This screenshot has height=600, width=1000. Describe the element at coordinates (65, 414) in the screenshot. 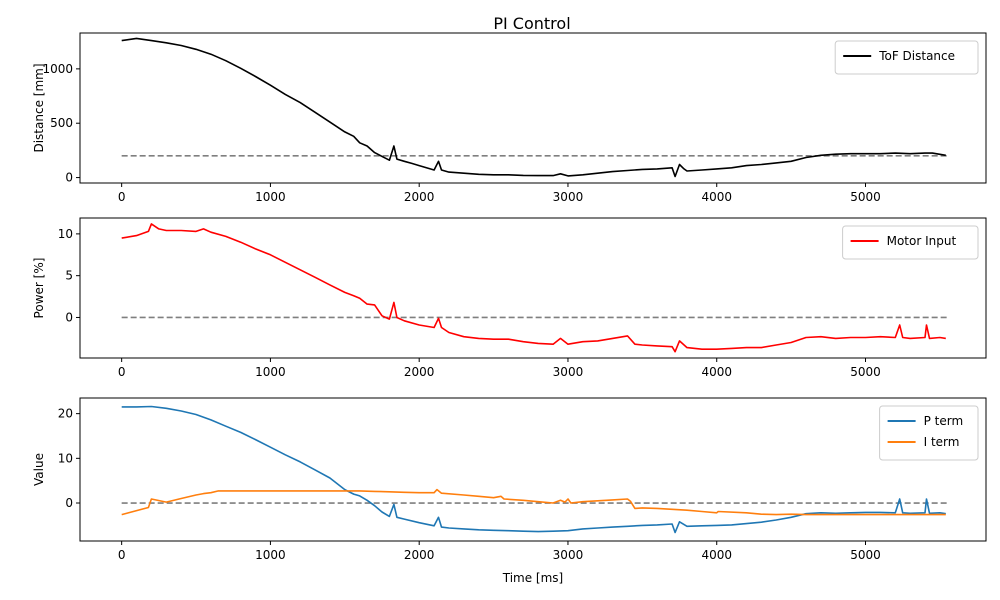

I see `y-tick-label: 20` at that location.